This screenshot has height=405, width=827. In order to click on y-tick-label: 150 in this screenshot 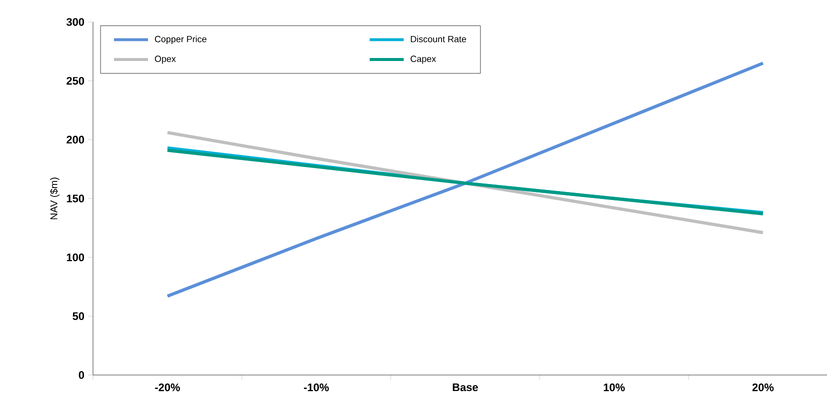, I will do `click(75, 198)`.